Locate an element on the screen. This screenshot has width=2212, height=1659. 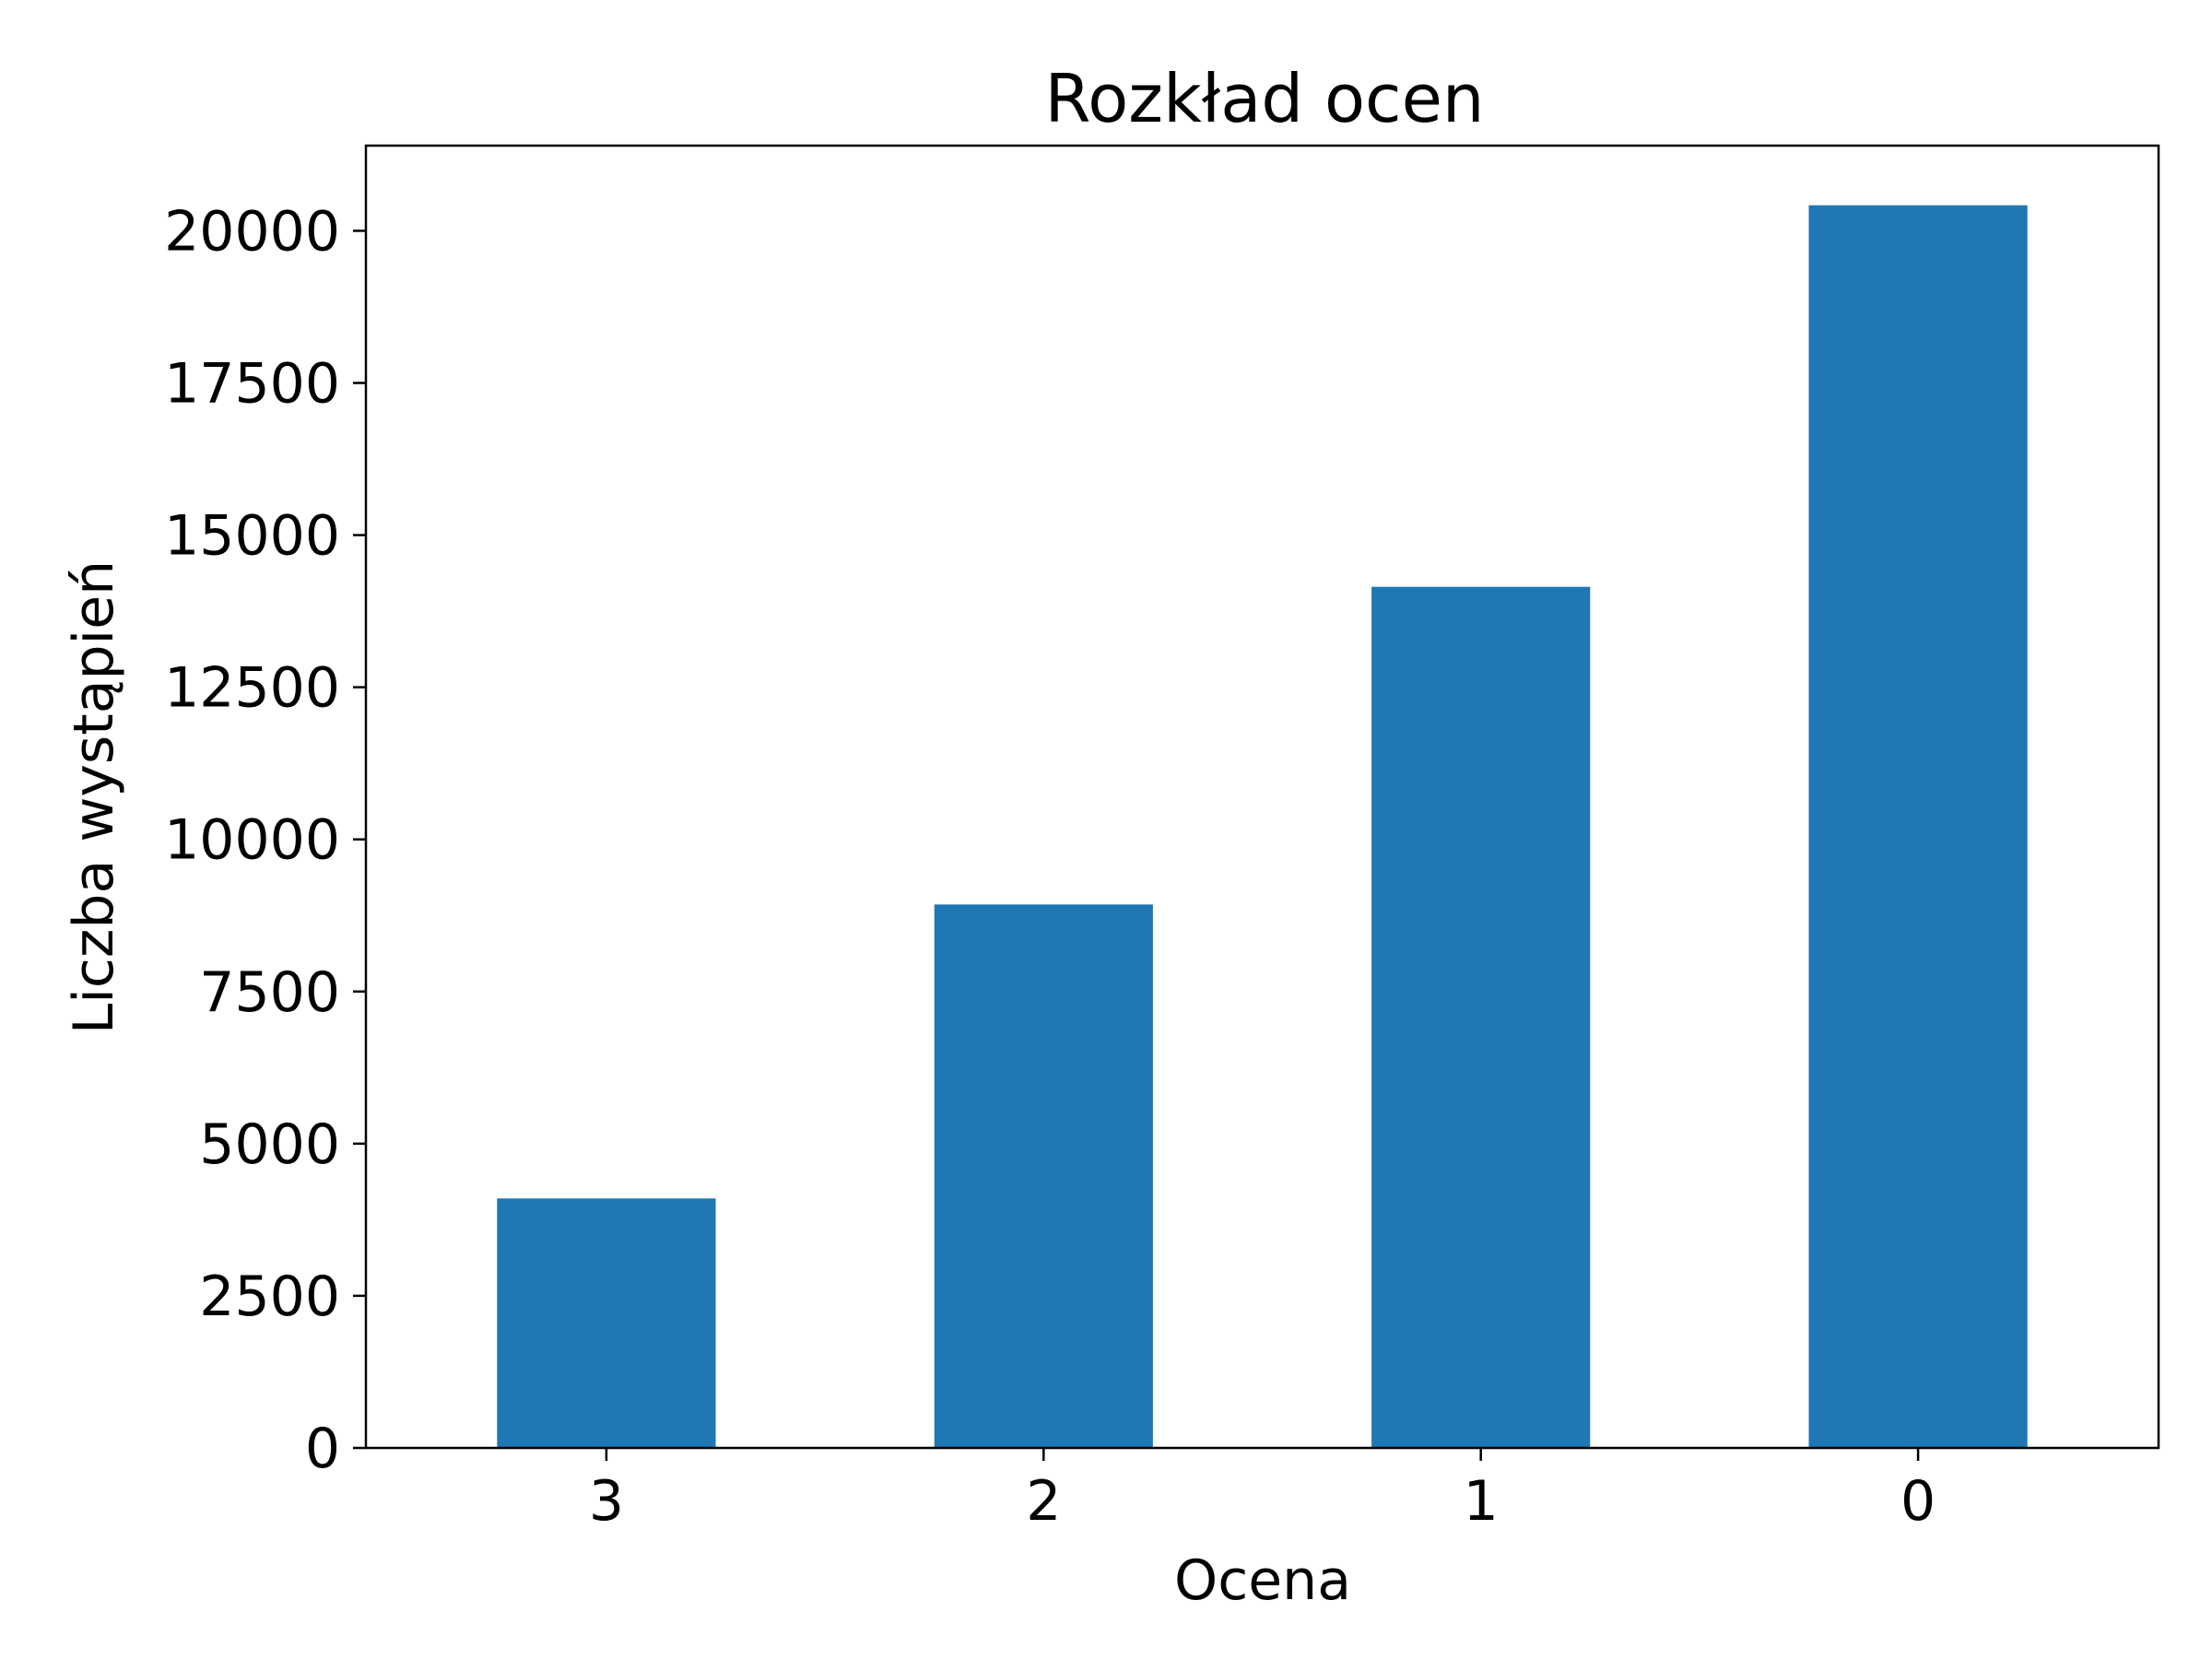
y-tick-label: 15000 is located at coordinates (252, 536).